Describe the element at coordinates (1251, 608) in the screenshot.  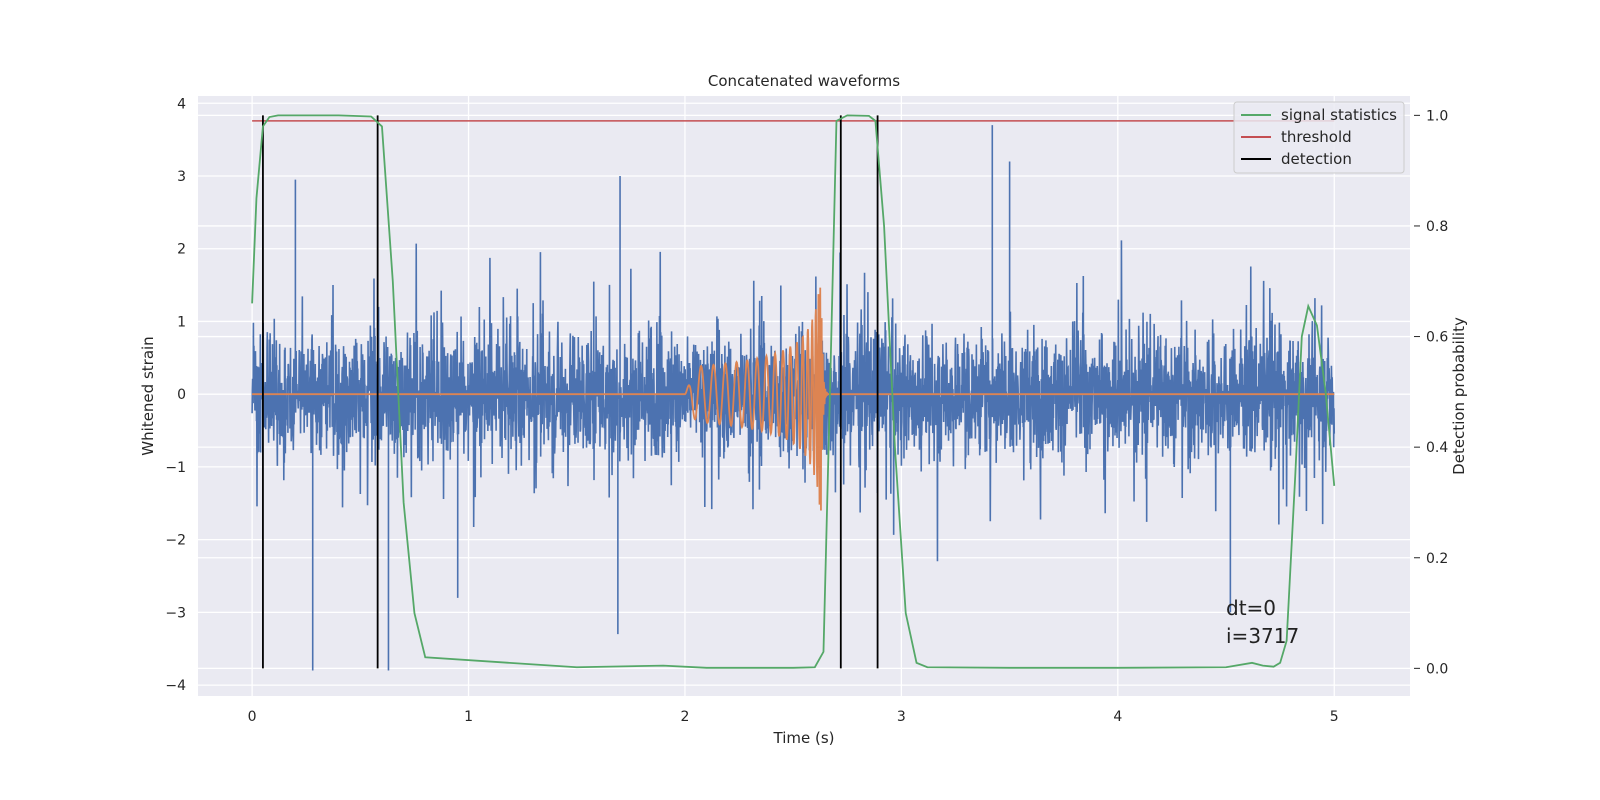
I see `annotation-line-dt: dt=0` at that location.